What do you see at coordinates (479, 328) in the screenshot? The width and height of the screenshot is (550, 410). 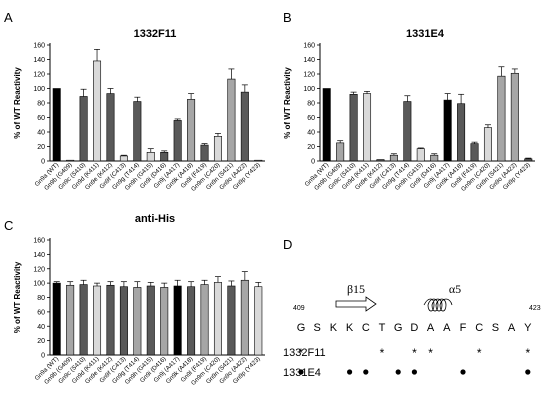 I see `sequence-residue: C` at bounding box center [479, 328].